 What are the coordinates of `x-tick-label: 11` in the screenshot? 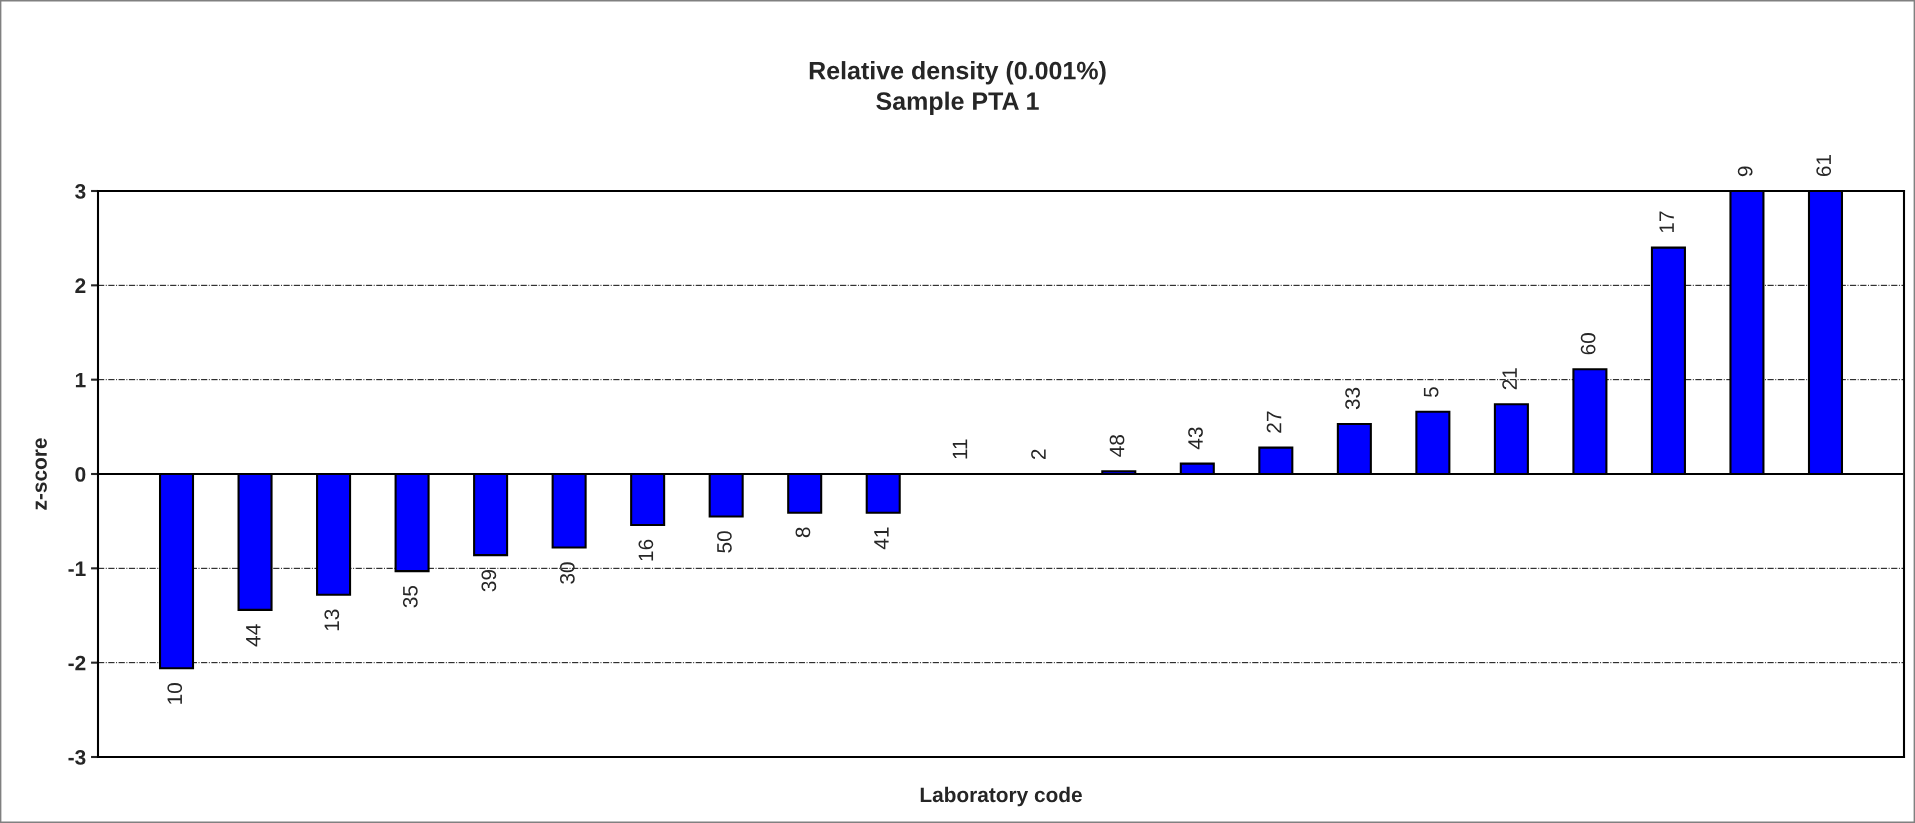 It's located at (960, 449).